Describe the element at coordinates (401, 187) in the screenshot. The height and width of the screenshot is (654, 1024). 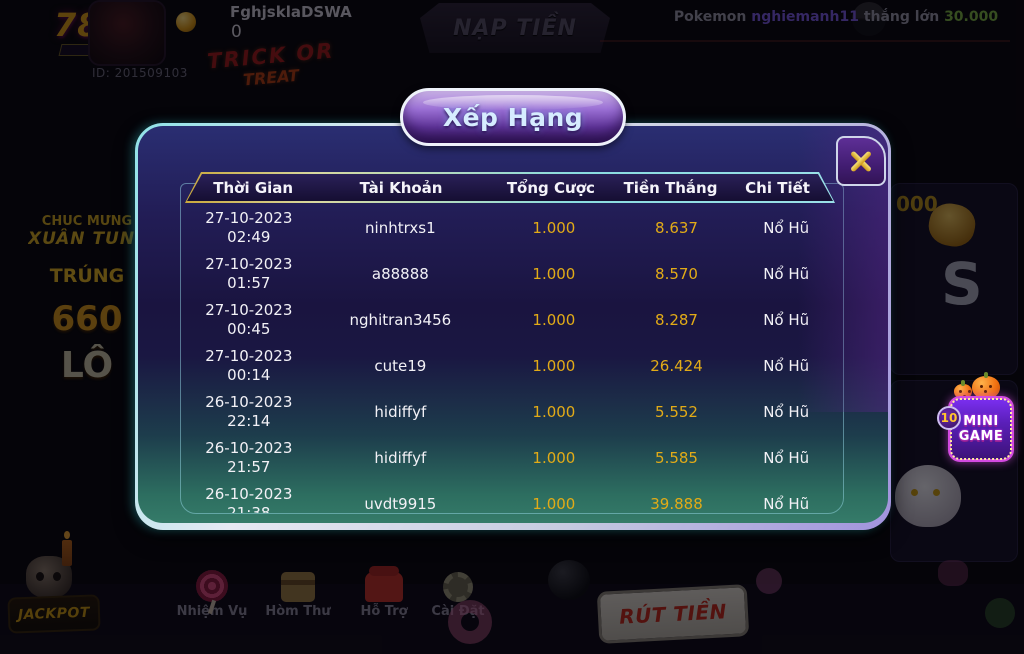
I see `column-header-account: Tài Khoản` at that location.